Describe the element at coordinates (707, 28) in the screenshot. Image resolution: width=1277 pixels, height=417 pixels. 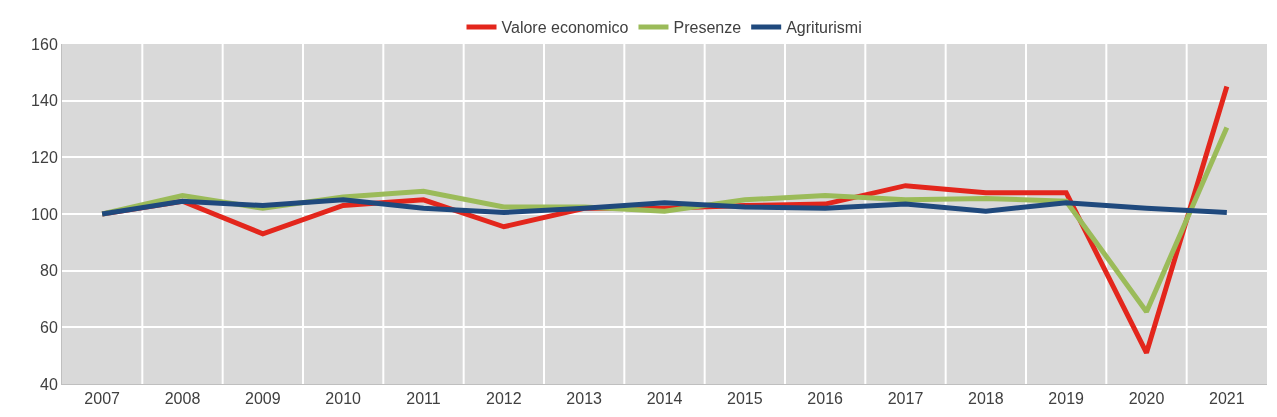
I see `legend-label: Presenze` at that location.